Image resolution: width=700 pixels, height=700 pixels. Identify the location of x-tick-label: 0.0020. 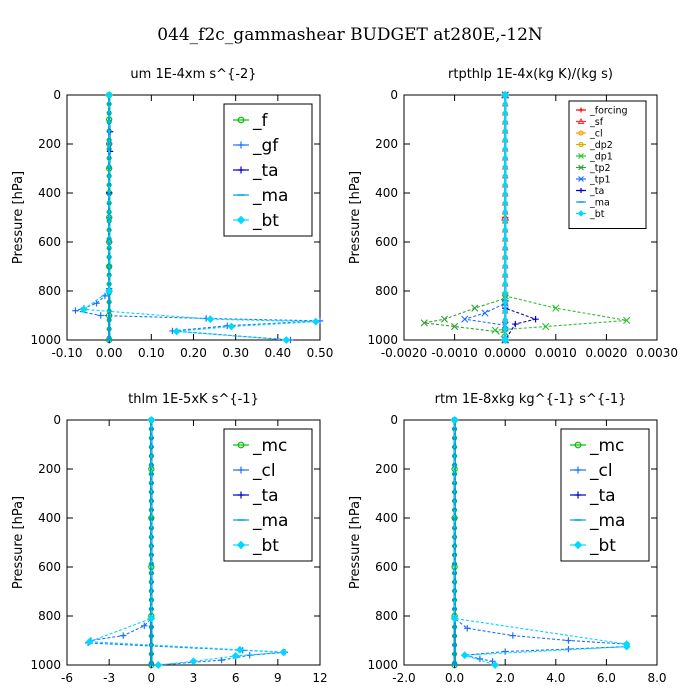
(606, 353).